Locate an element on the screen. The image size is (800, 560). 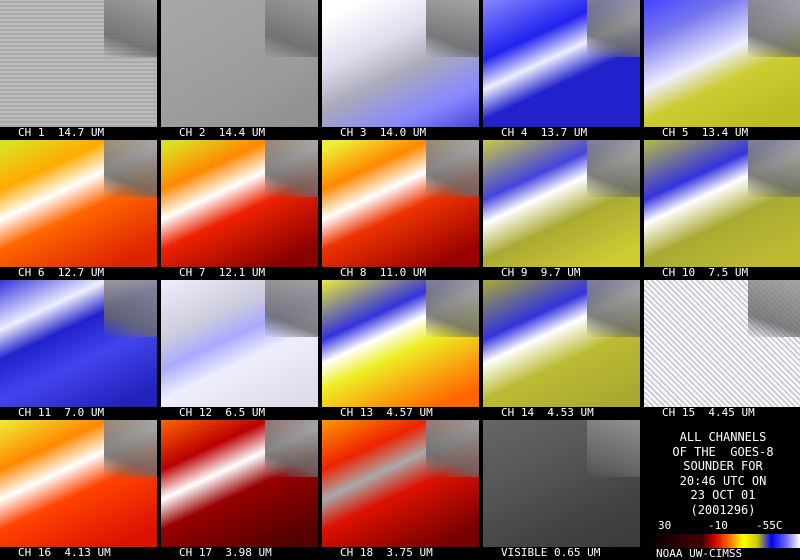
panel: CH 13 4.57 UM is located at coordinates (402, 350).